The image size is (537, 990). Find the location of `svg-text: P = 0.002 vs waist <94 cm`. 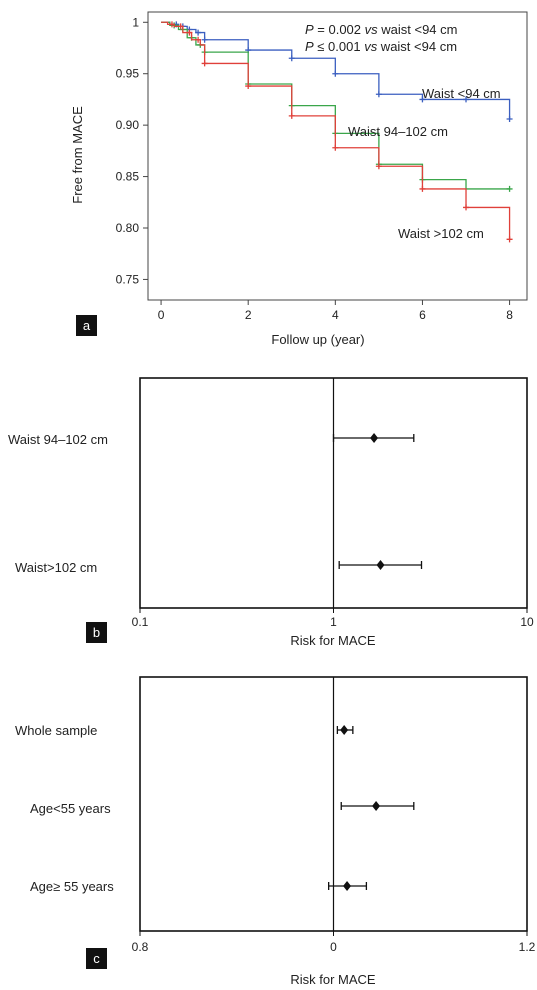

svg-text: P = 0.002 vs waist <94 cm is located at coordinates (381, 29).